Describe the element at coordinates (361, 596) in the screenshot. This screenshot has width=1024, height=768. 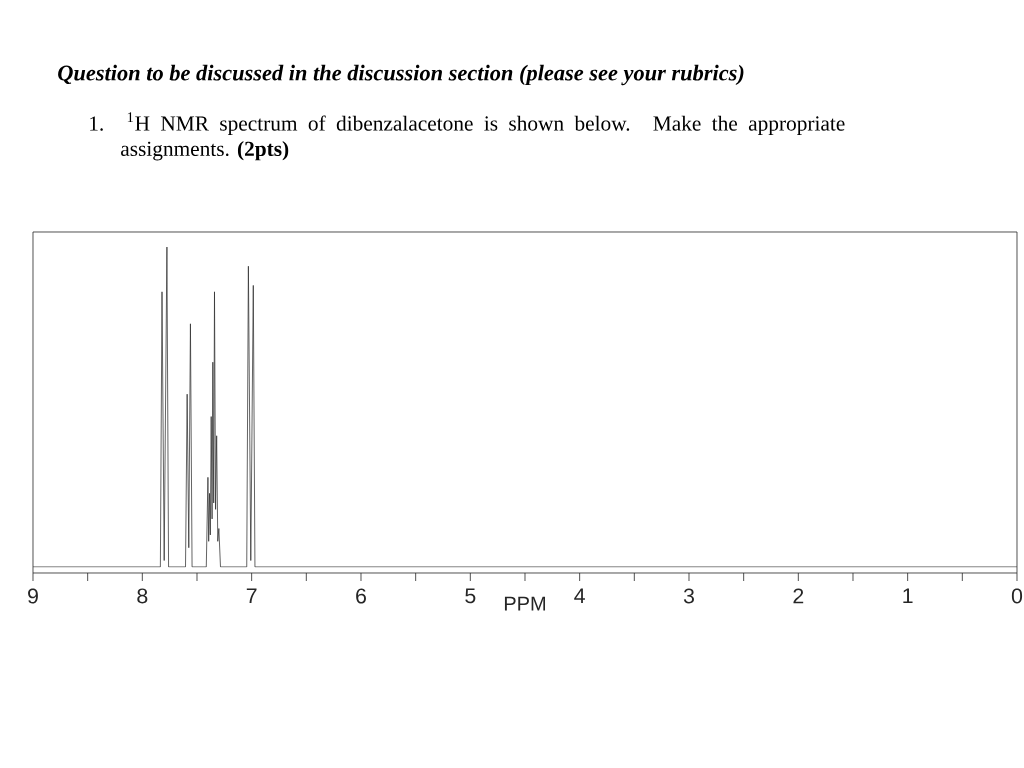
I see `x-tick-label: 6` at that location.